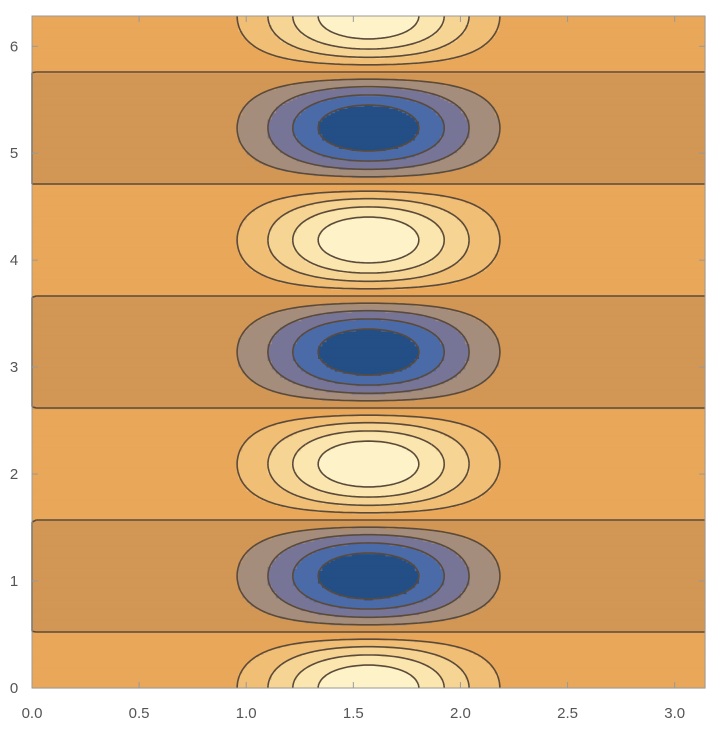 The width and height of the screenshot is (720, 734). What do you see at coordinates (14, 474) in the screenshot?
I see `y-tick-label: 2` at bounding box center [14, 474].